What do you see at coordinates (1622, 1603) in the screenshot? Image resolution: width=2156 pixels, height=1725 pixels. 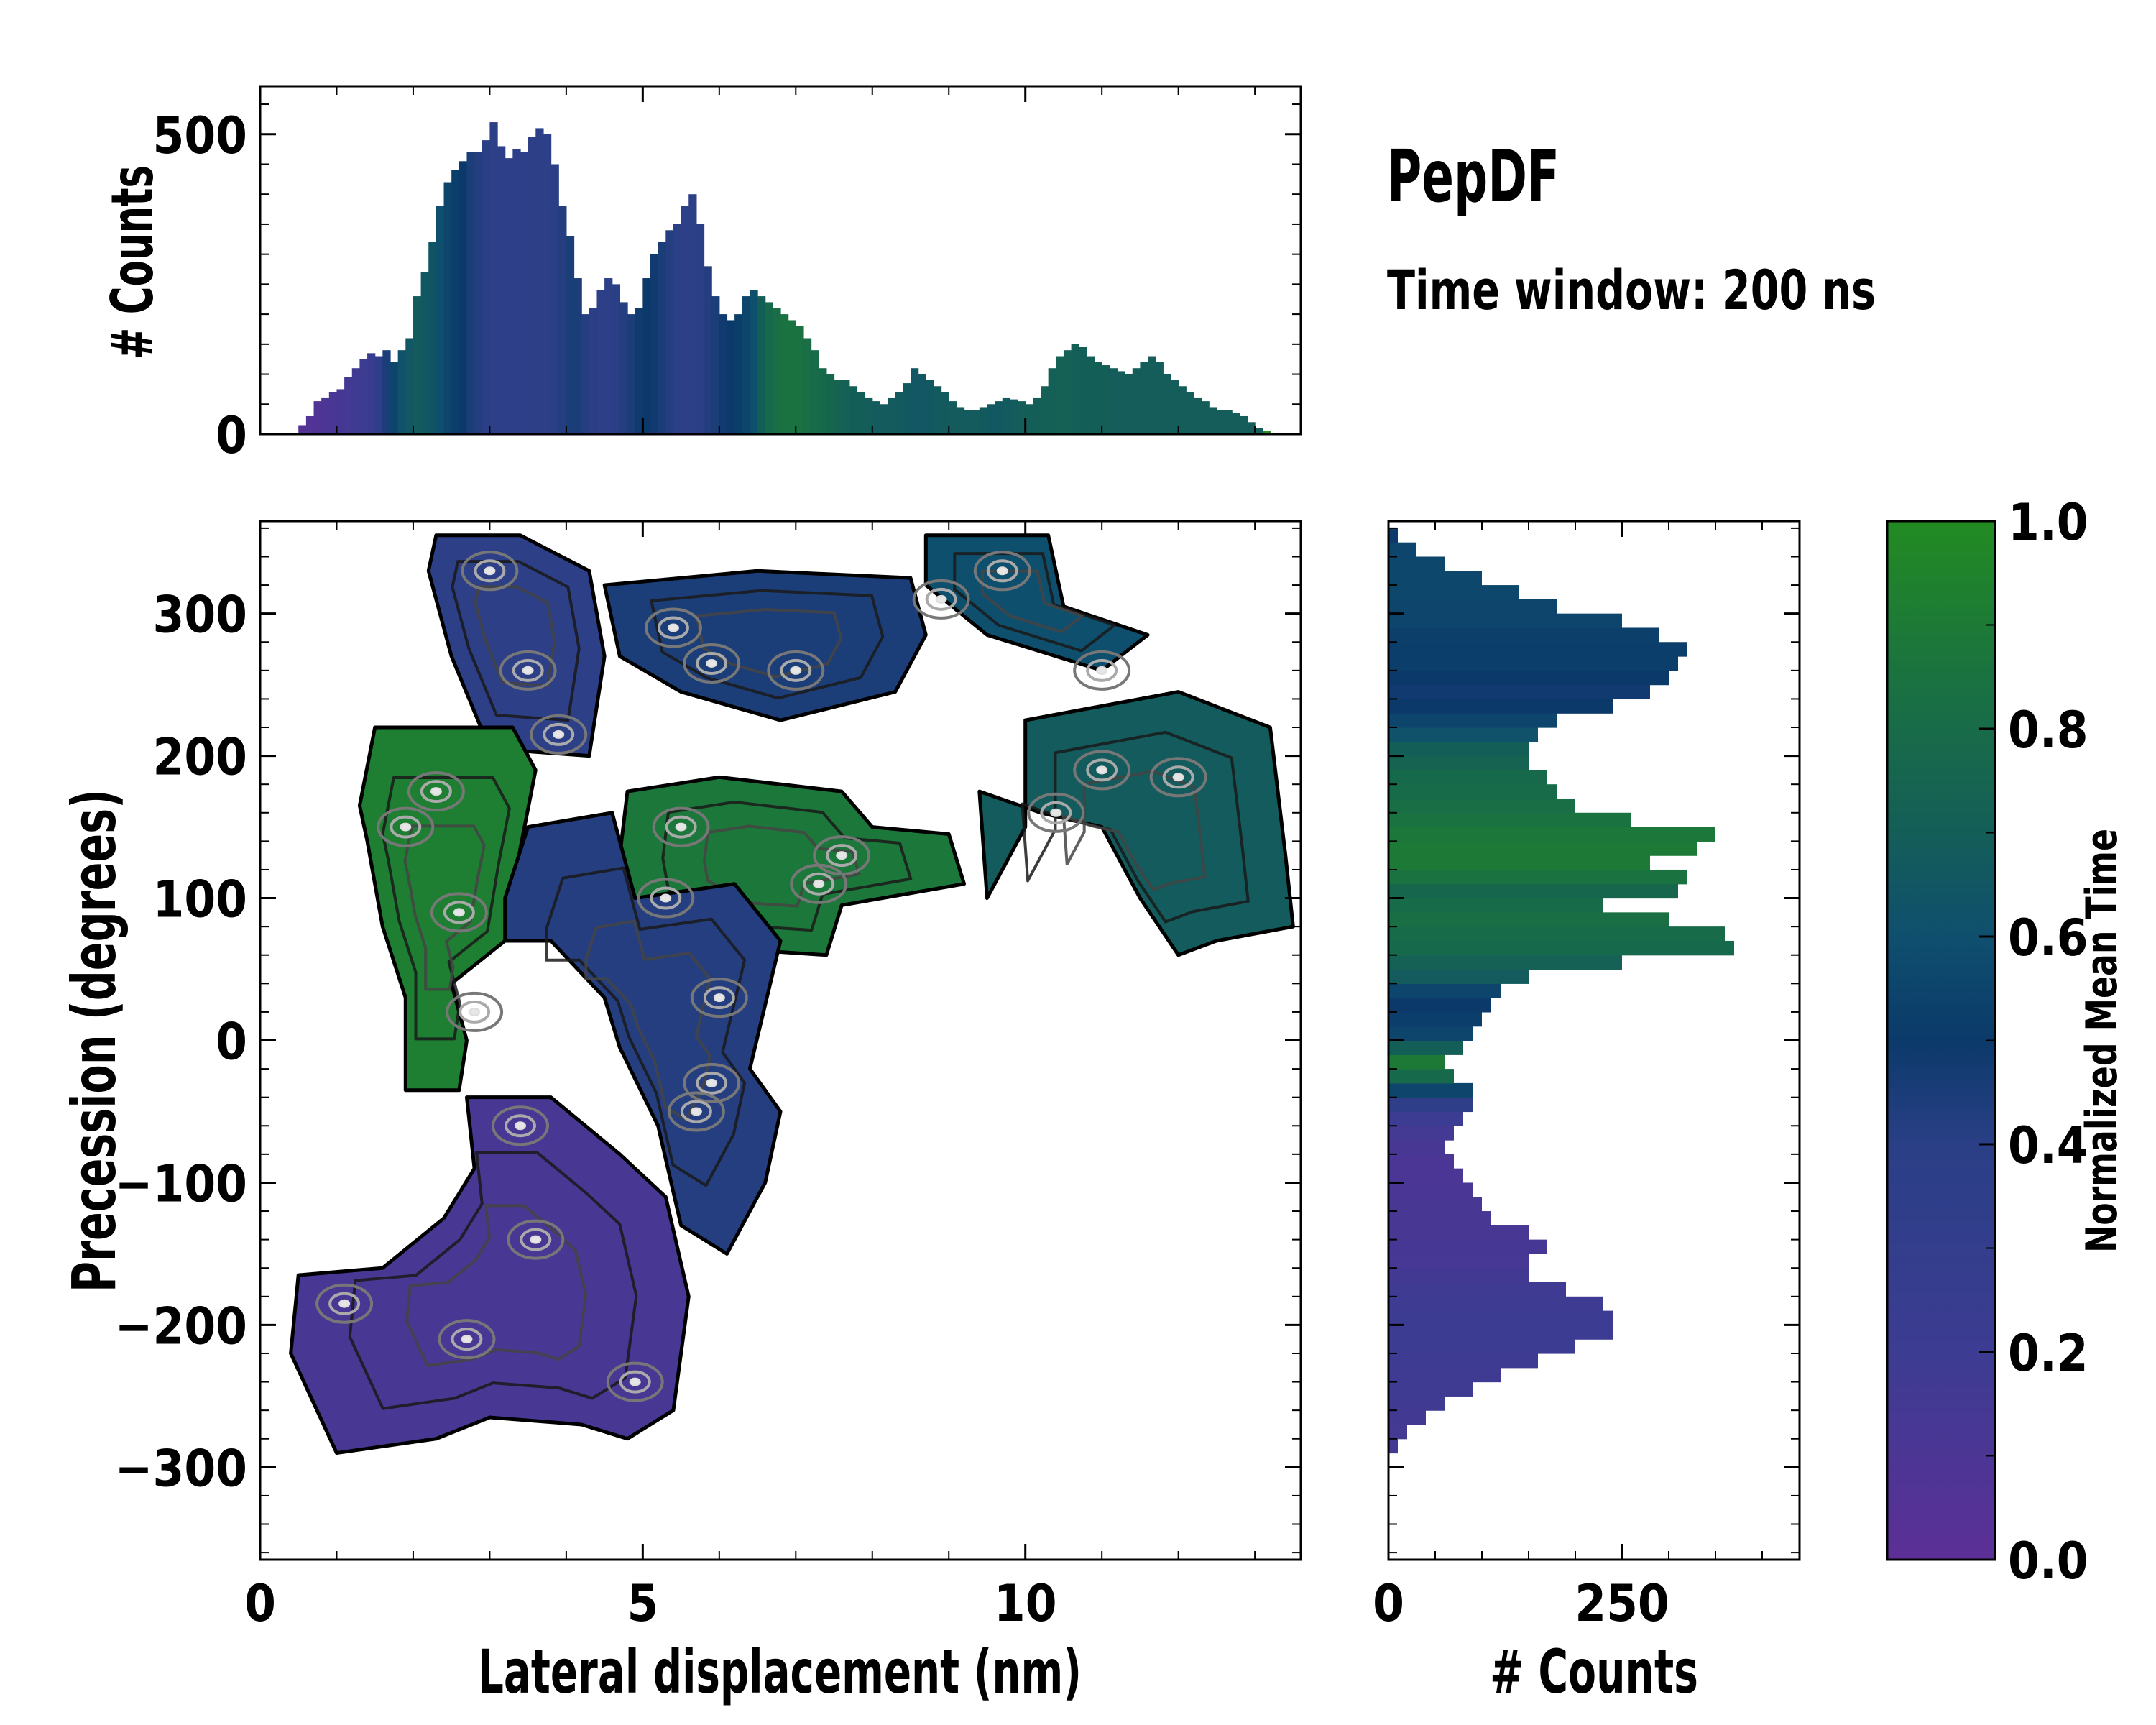 I see `right-xtick-label: 250` at bounding box center [1622, 1603].